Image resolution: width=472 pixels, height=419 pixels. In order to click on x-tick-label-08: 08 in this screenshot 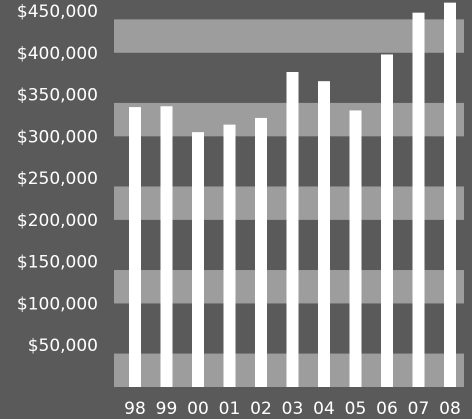, I will do `click(450, 409)`.